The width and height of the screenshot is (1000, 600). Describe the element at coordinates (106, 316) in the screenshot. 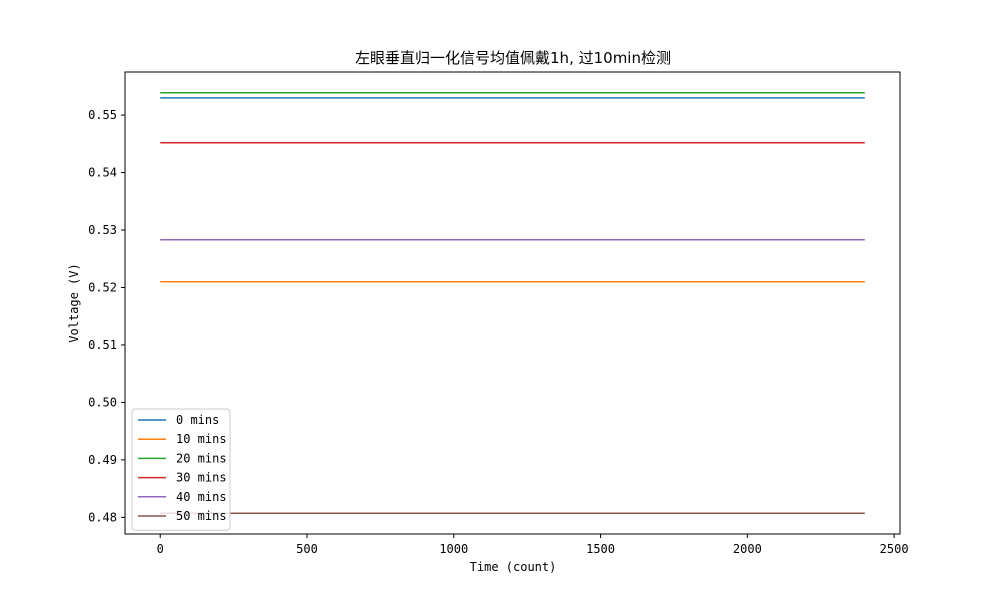

I see `y-axis: 0.48 0.49 0.50 0.51 0.52 0.53 0.54 0.55` at that location.